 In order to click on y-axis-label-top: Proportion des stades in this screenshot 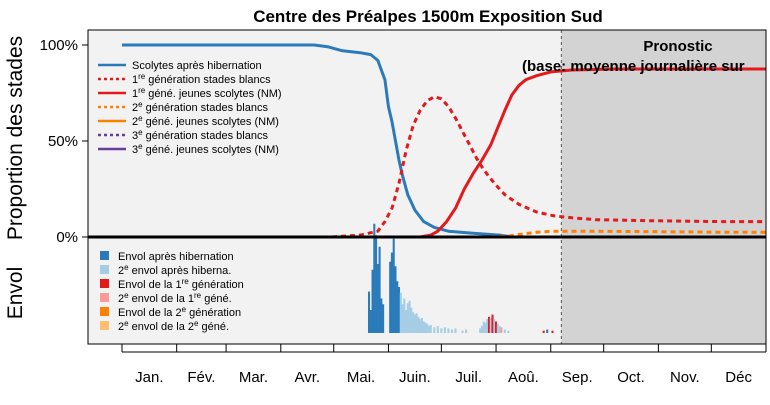, I will do `click(15, 138)`.